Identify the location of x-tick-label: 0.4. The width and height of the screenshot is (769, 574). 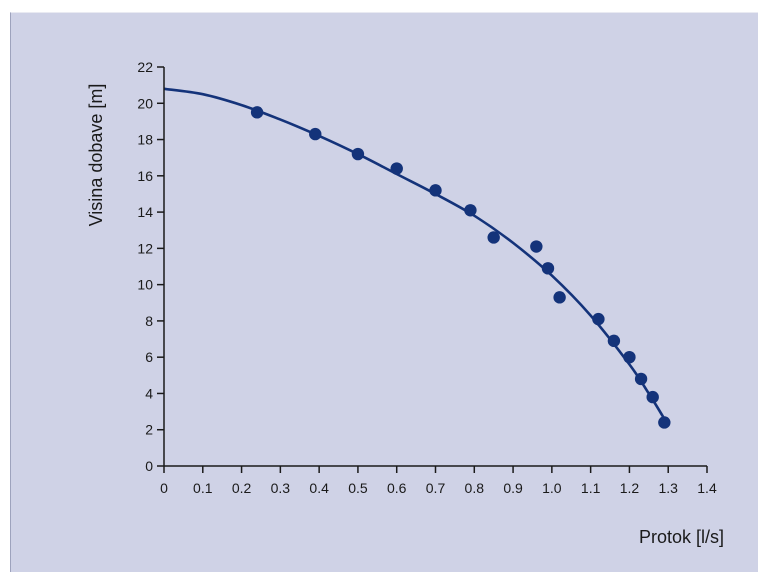
(319, 488).